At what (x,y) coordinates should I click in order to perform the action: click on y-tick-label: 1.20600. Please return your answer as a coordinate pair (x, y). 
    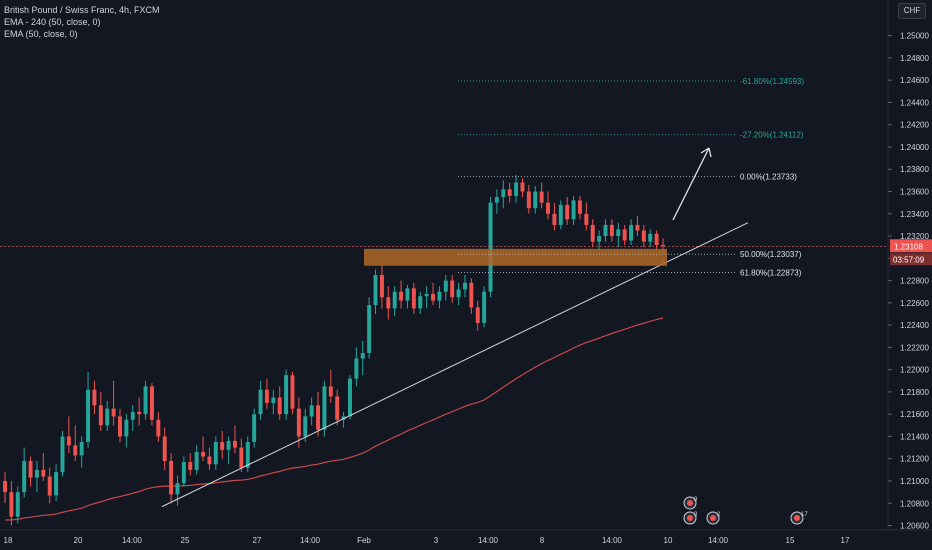
    Looking at the image, I should click on (914, 526).